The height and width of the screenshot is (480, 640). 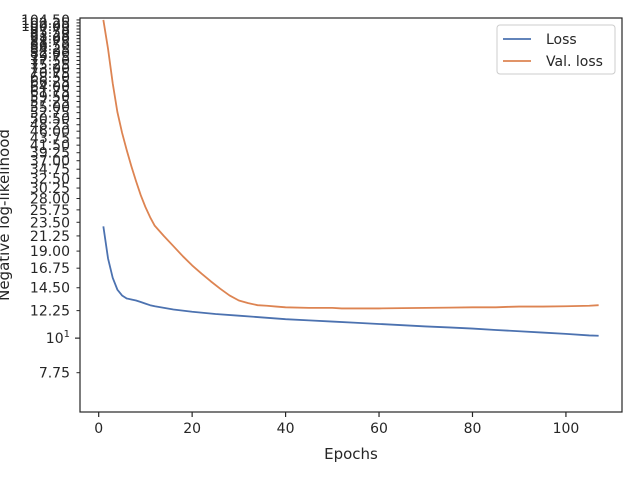 I want to click on legend: Loss Val. loss, so click(x=556, y=49).